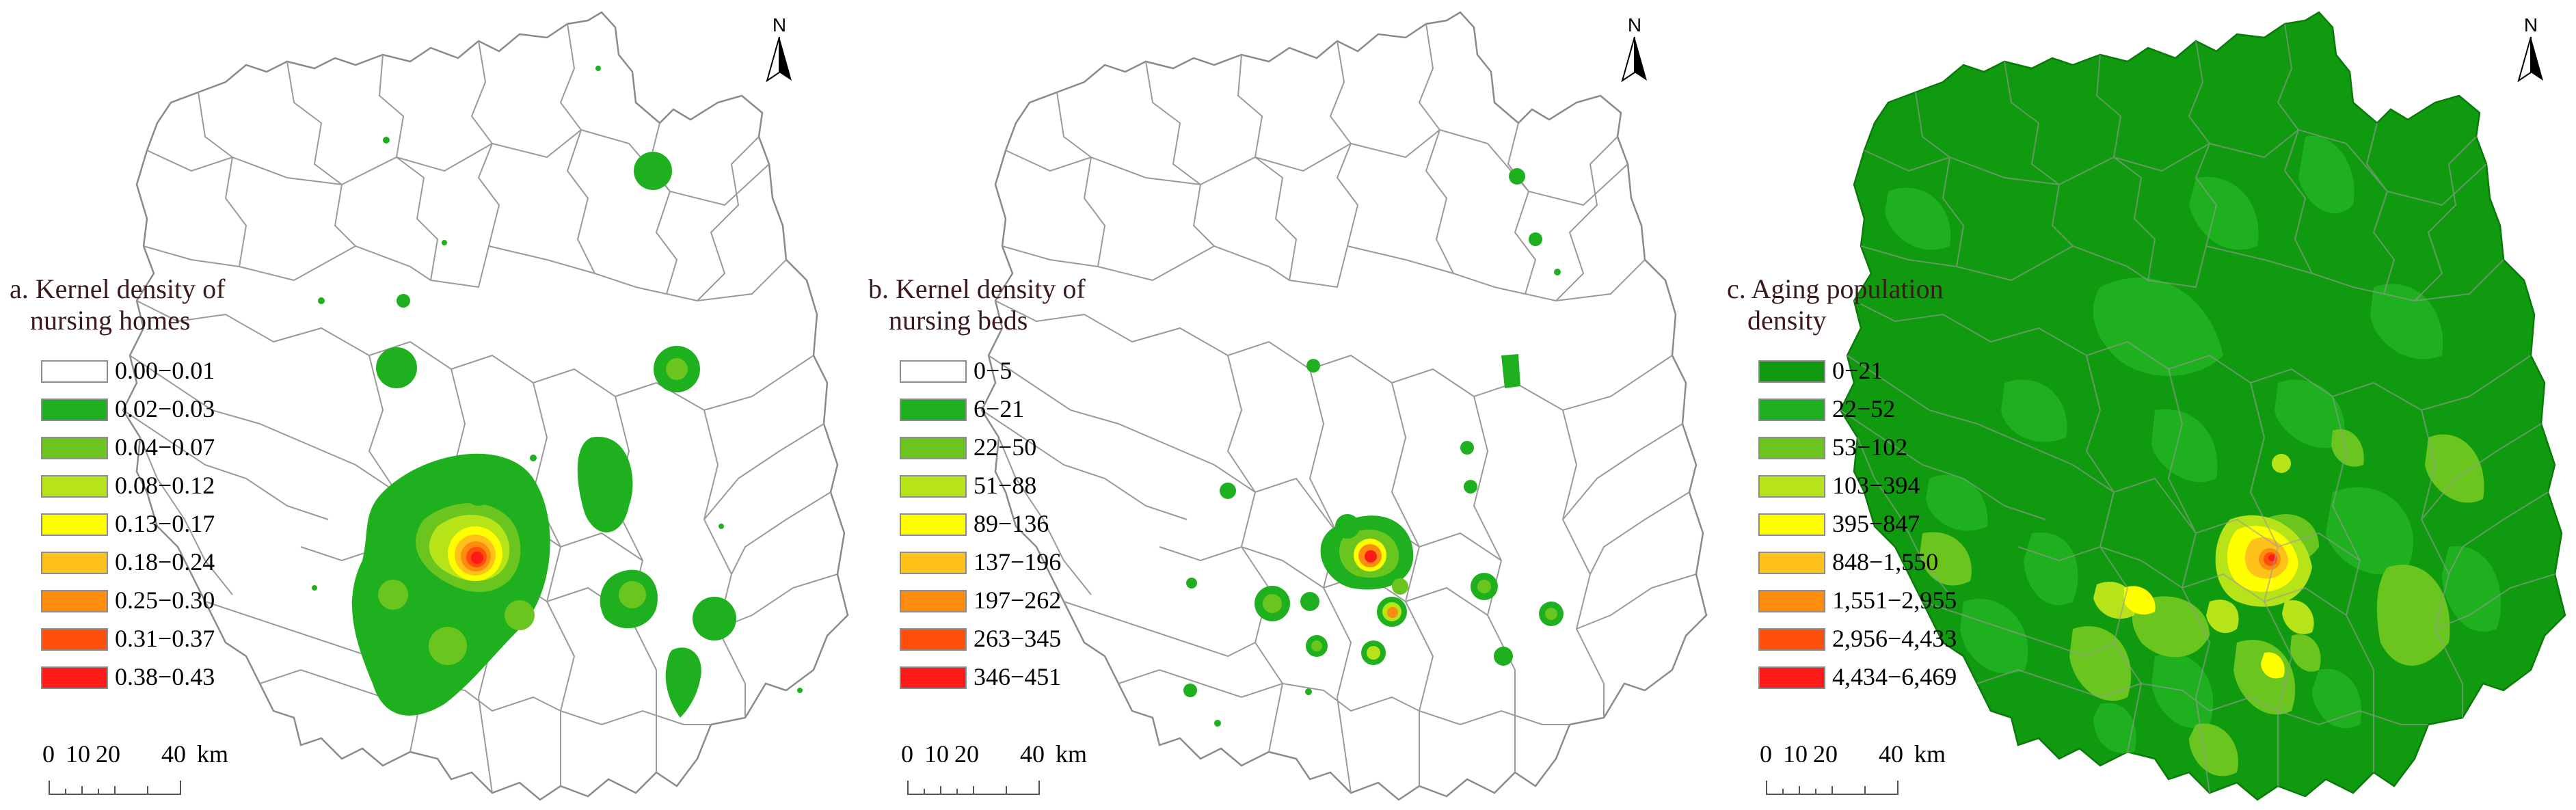 Image resolution: width=2576 pixels, height=810 pixels. I want to click on legend-label: 263−345, so click(1018, 638).